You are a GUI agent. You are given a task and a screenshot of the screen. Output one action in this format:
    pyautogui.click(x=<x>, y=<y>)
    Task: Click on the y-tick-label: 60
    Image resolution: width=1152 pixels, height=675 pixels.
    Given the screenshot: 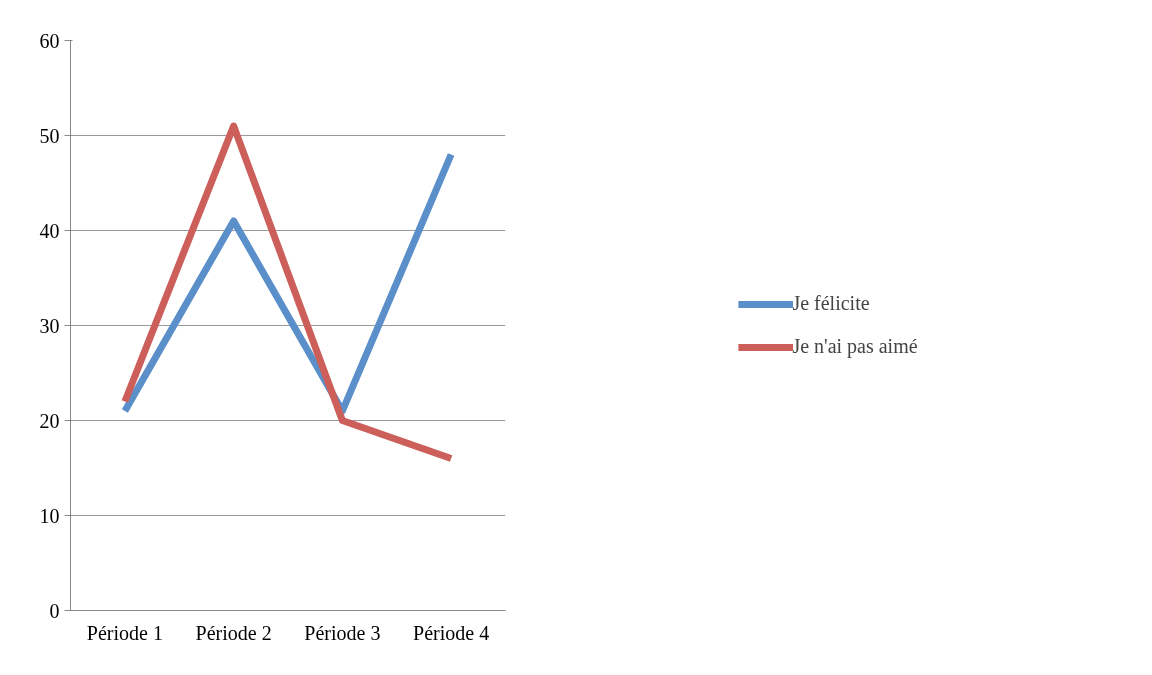 What is the action you would take?
    pyautogui.click(x=49, y=40)
    